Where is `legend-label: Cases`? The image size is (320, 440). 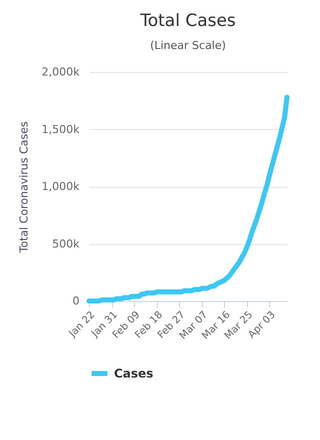 legend-label: Cases is located at coordinates (134, 373).